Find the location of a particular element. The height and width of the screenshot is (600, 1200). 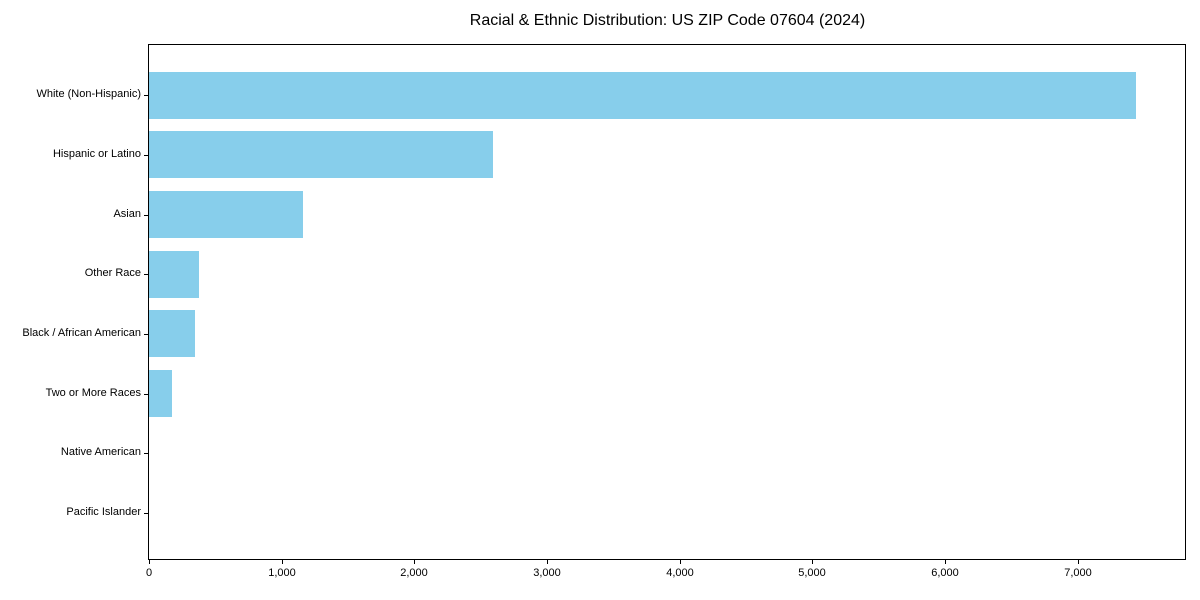

y-tick-label: Asian is located at coordinates (127, 213).